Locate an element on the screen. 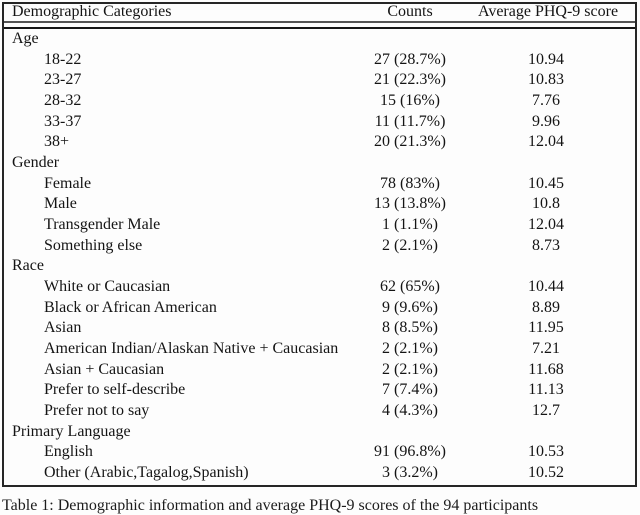  category-label: Something else is located at coordinates (93, 245).